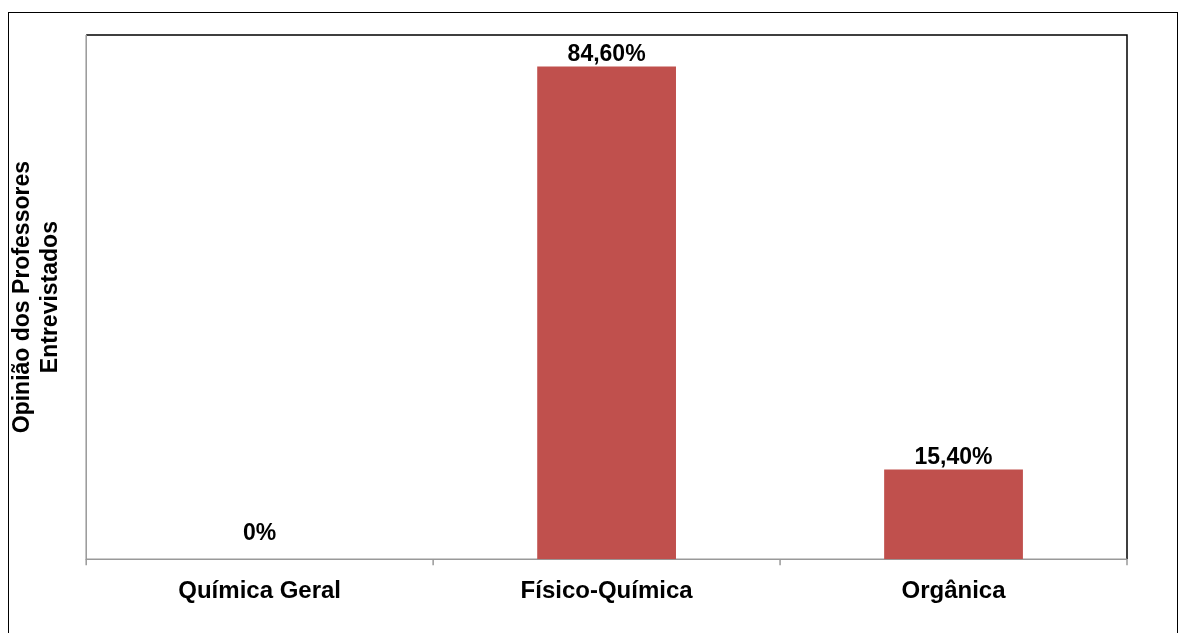  I want to click on x-tick-label: Orgânica, so click(954, 590).